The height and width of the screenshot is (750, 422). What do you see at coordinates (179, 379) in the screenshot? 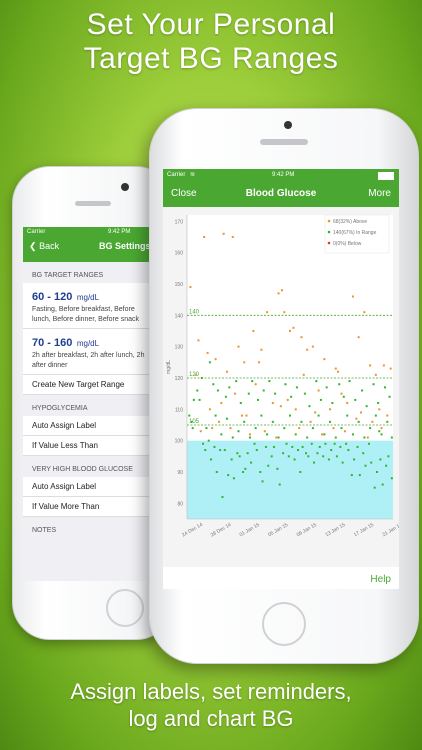
I see `y-tick-label: 120` at bounding box center [179, 379].